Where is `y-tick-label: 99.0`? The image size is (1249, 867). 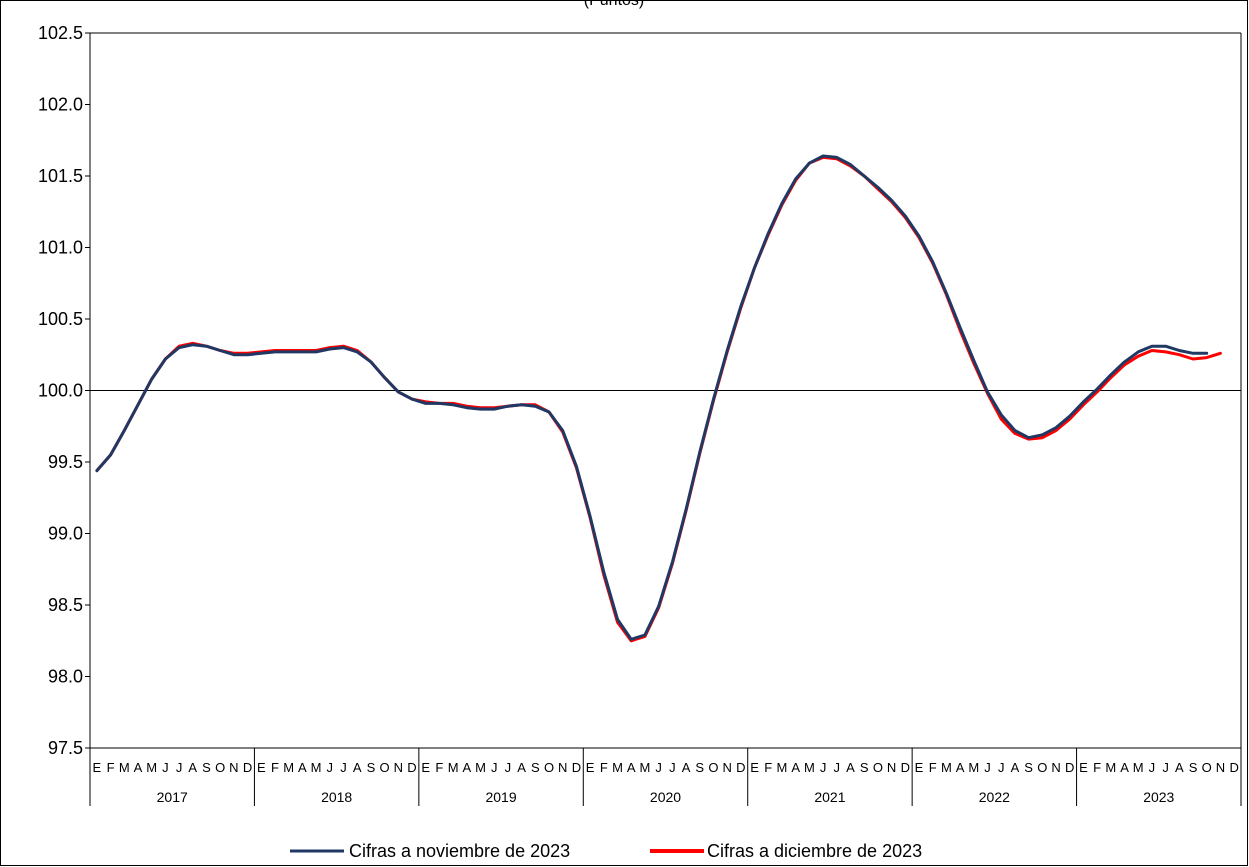 y-tick-label: 99.0 is located at coordinates (65, 534).